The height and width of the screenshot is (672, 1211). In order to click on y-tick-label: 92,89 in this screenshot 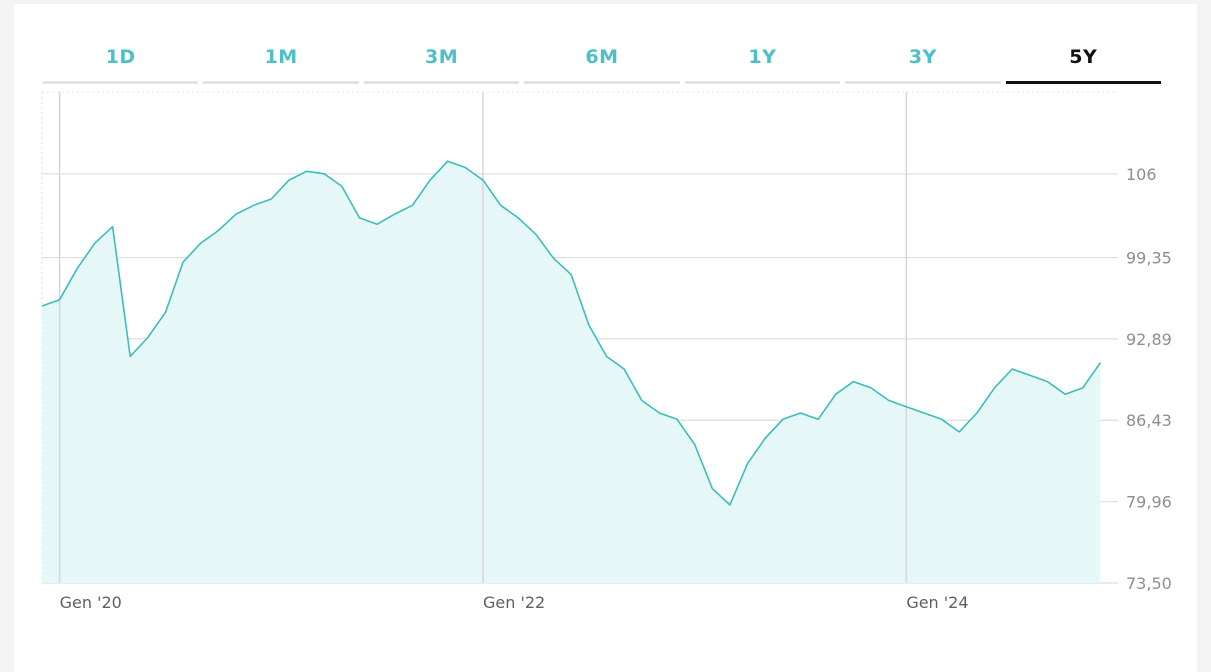, I will do `click(1149, 339)`.